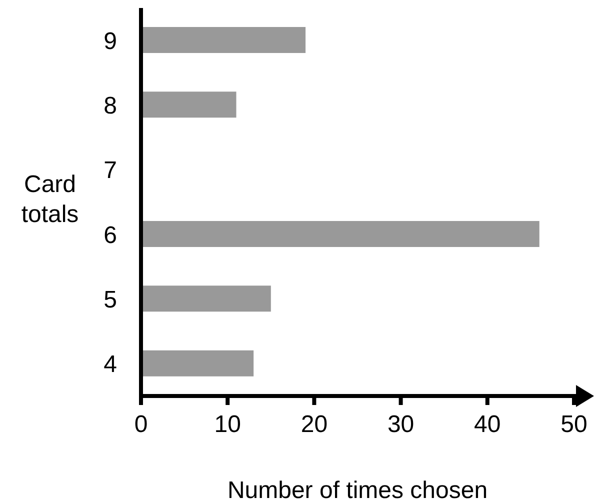  Describe the element at coordinates (50, 200) in the screenshot. I see `y-axis-title: Card totals` at that location.